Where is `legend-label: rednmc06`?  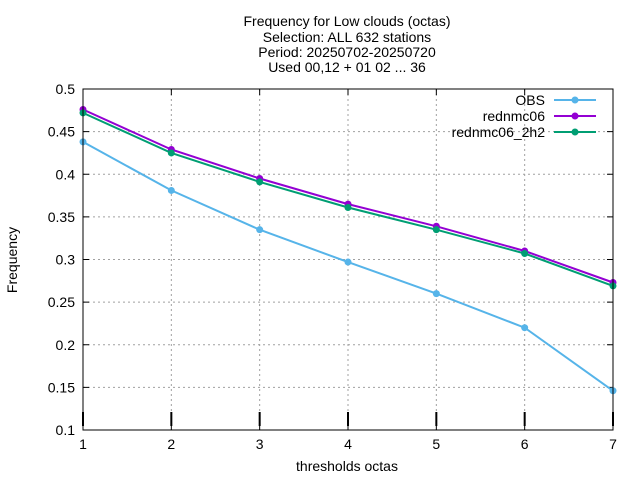 legend-label: rednmc06 is located at coordinates (514, 116).